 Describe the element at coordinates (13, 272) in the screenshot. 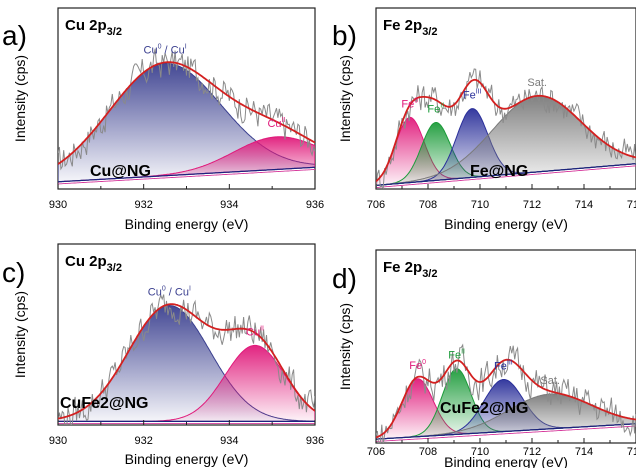

I see `panel-letter: c)` at that location.